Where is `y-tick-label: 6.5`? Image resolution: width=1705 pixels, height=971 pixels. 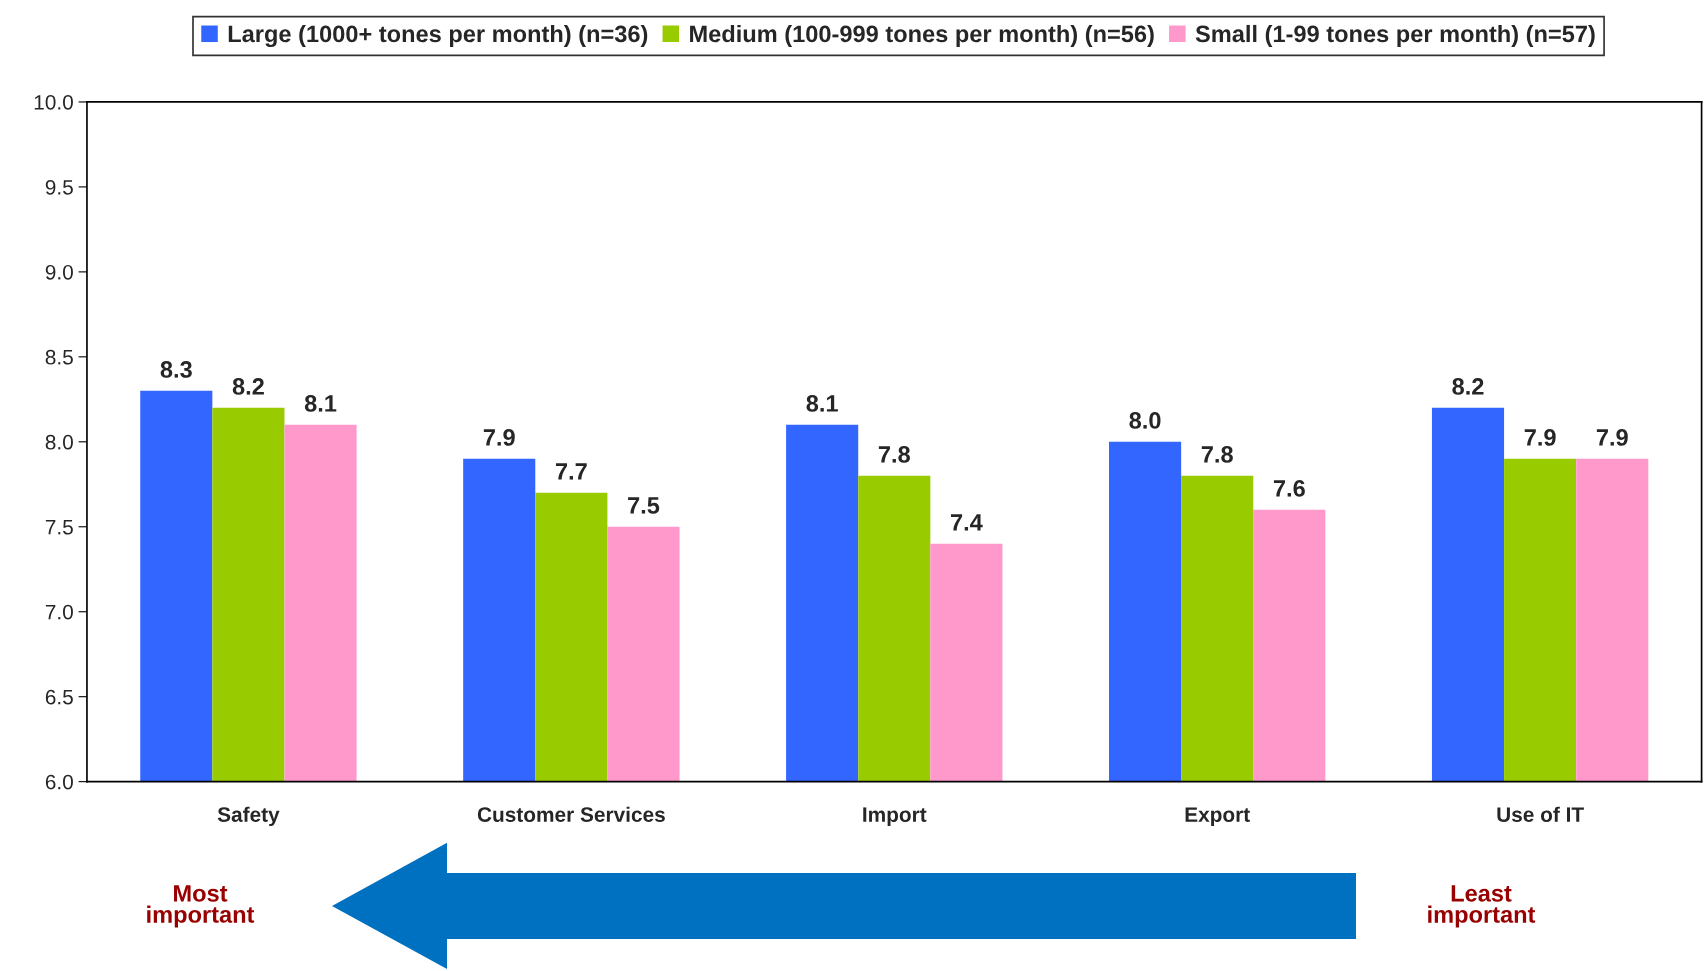 y-tick-label: 6.5 is located at coordinates (59, 697).